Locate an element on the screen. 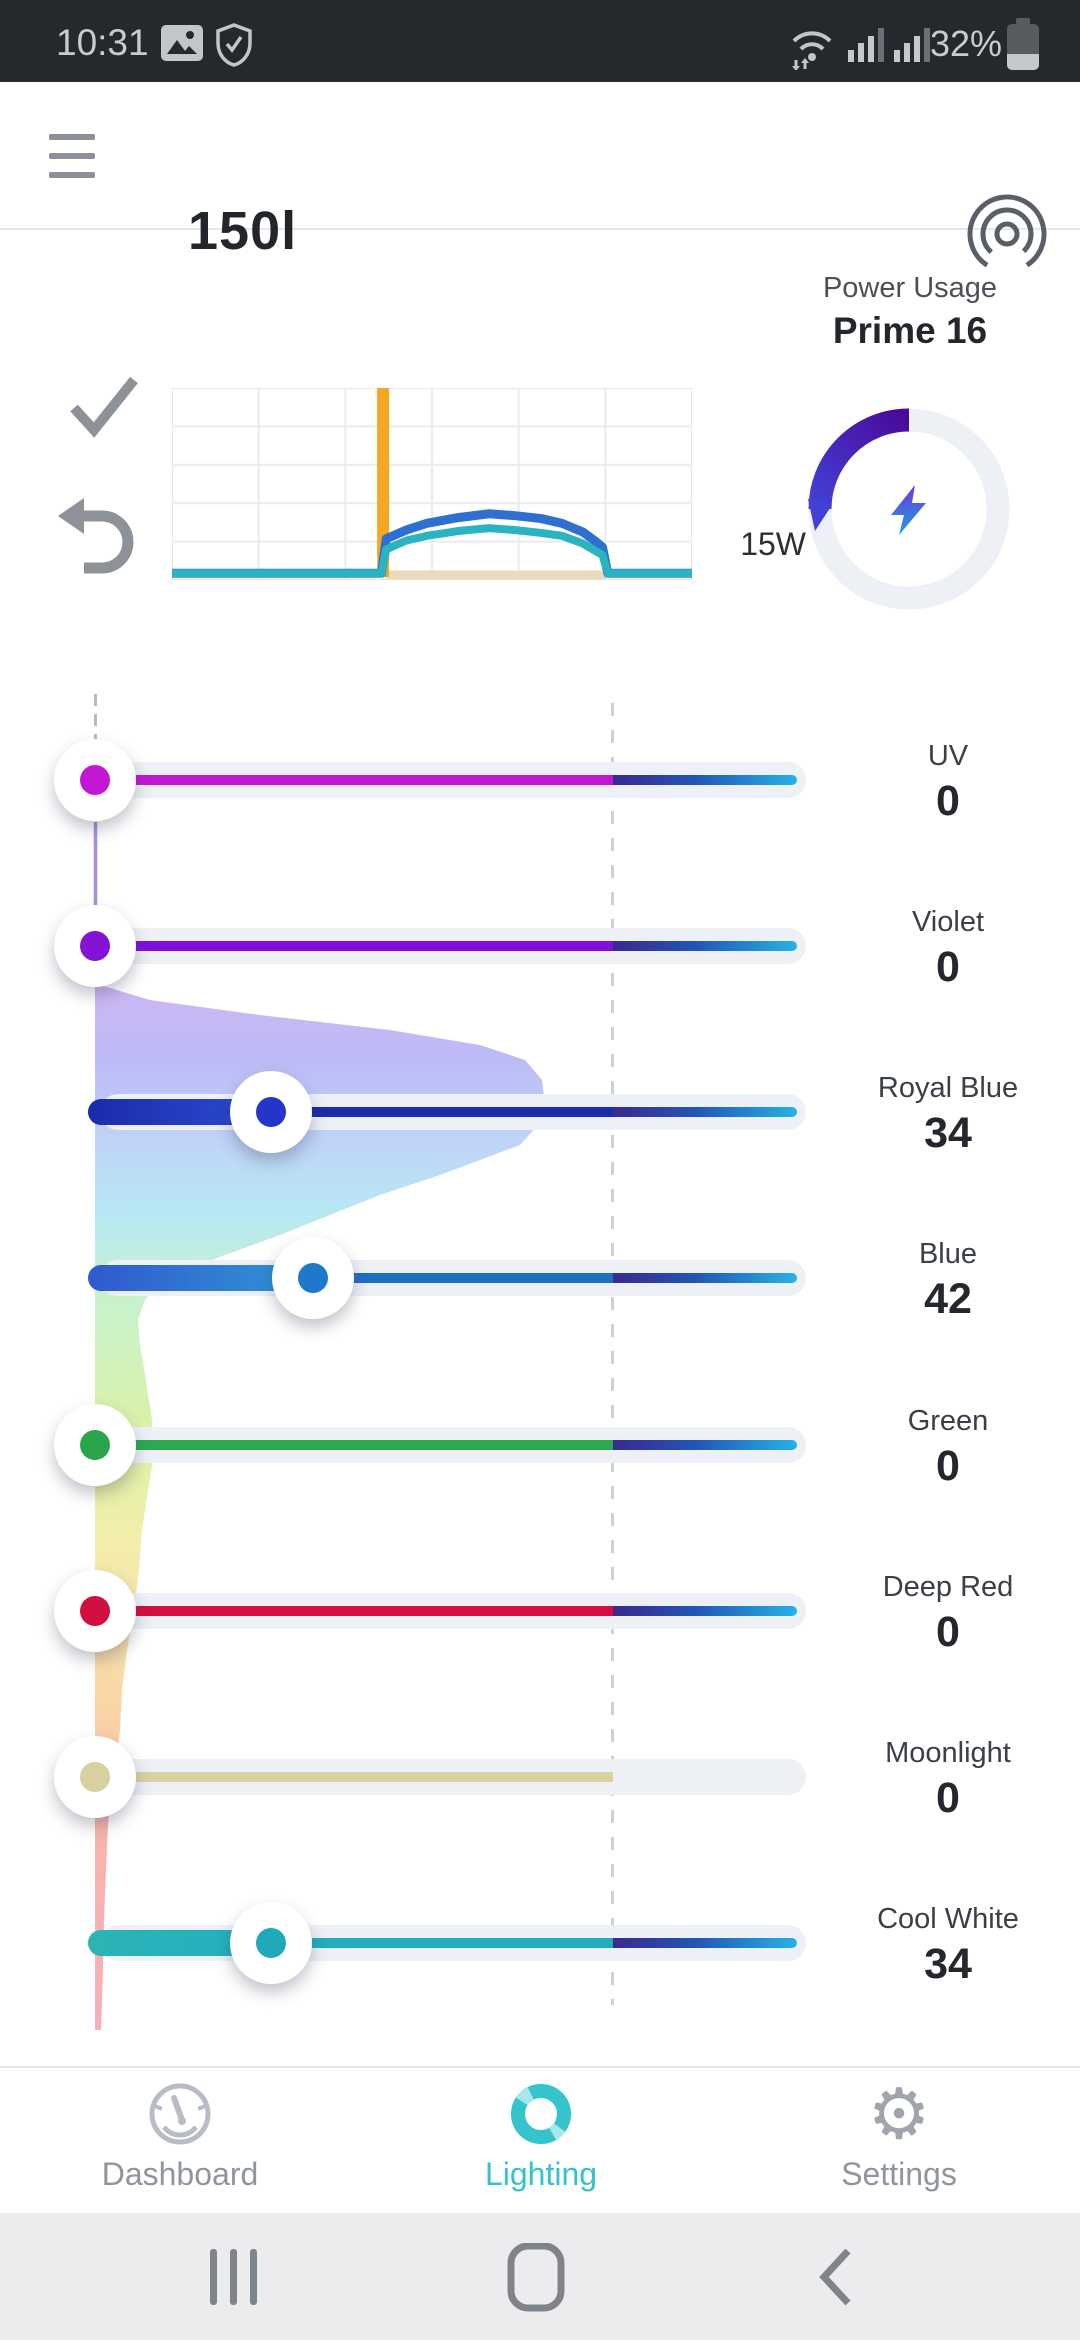 The height and width of the screenshot is (2340, 1080). channel-name-label: Green is located at coordinates (948, 1421).